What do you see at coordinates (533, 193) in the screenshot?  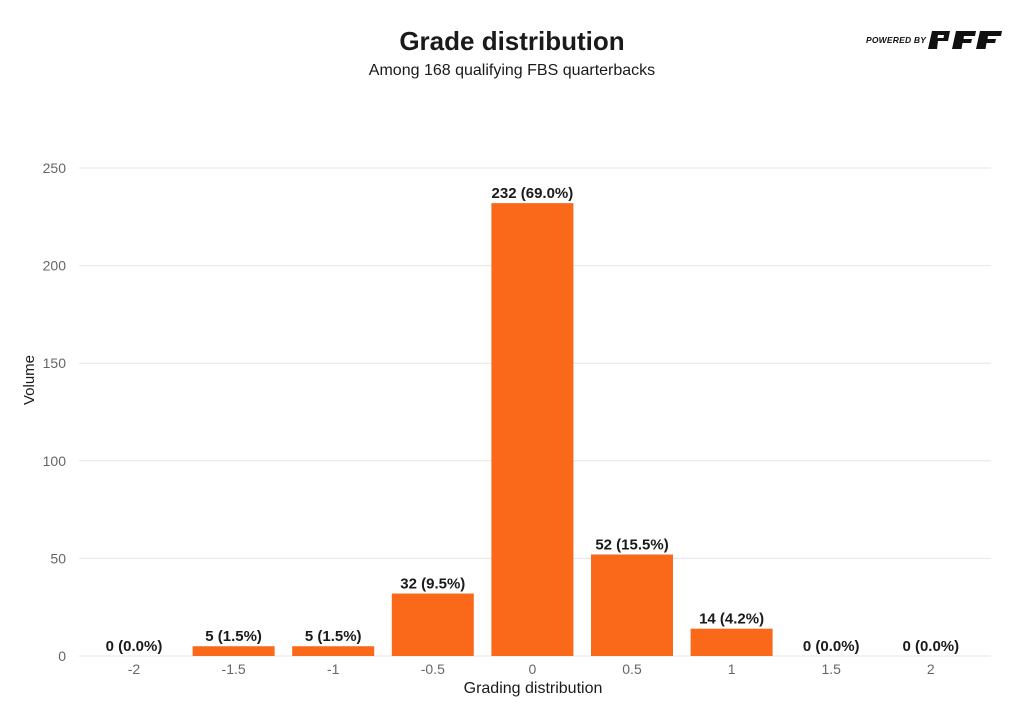 I see `bar-value-label: 232 (69.0%)` at bounding box center [533, 193].